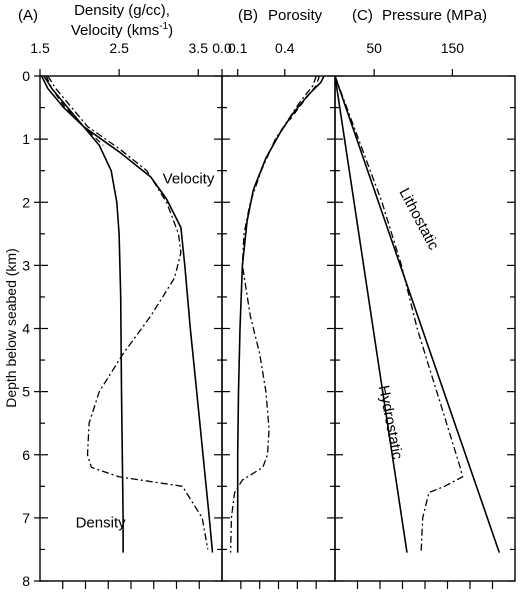  What do you see at coordinates (295, 15) in the screenshot?
I see `panel-b-title: Porosity` at bounding box center [295, 15].